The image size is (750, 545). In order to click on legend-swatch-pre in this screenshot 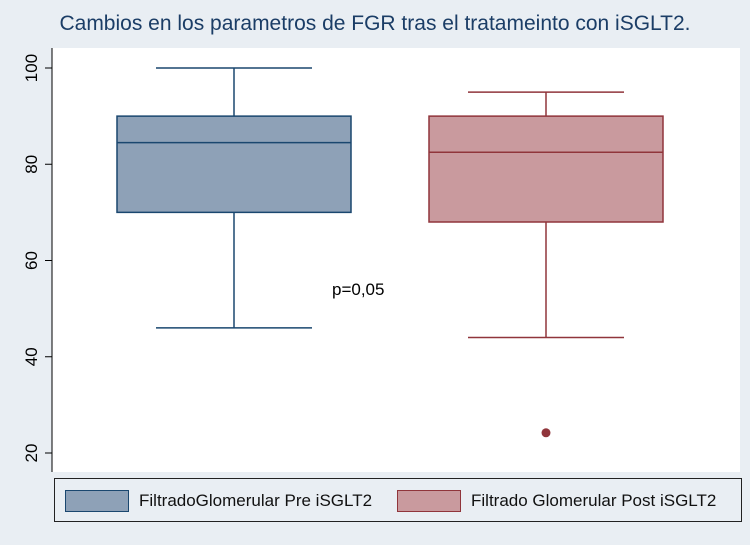, I will do `click(97, 501)`.